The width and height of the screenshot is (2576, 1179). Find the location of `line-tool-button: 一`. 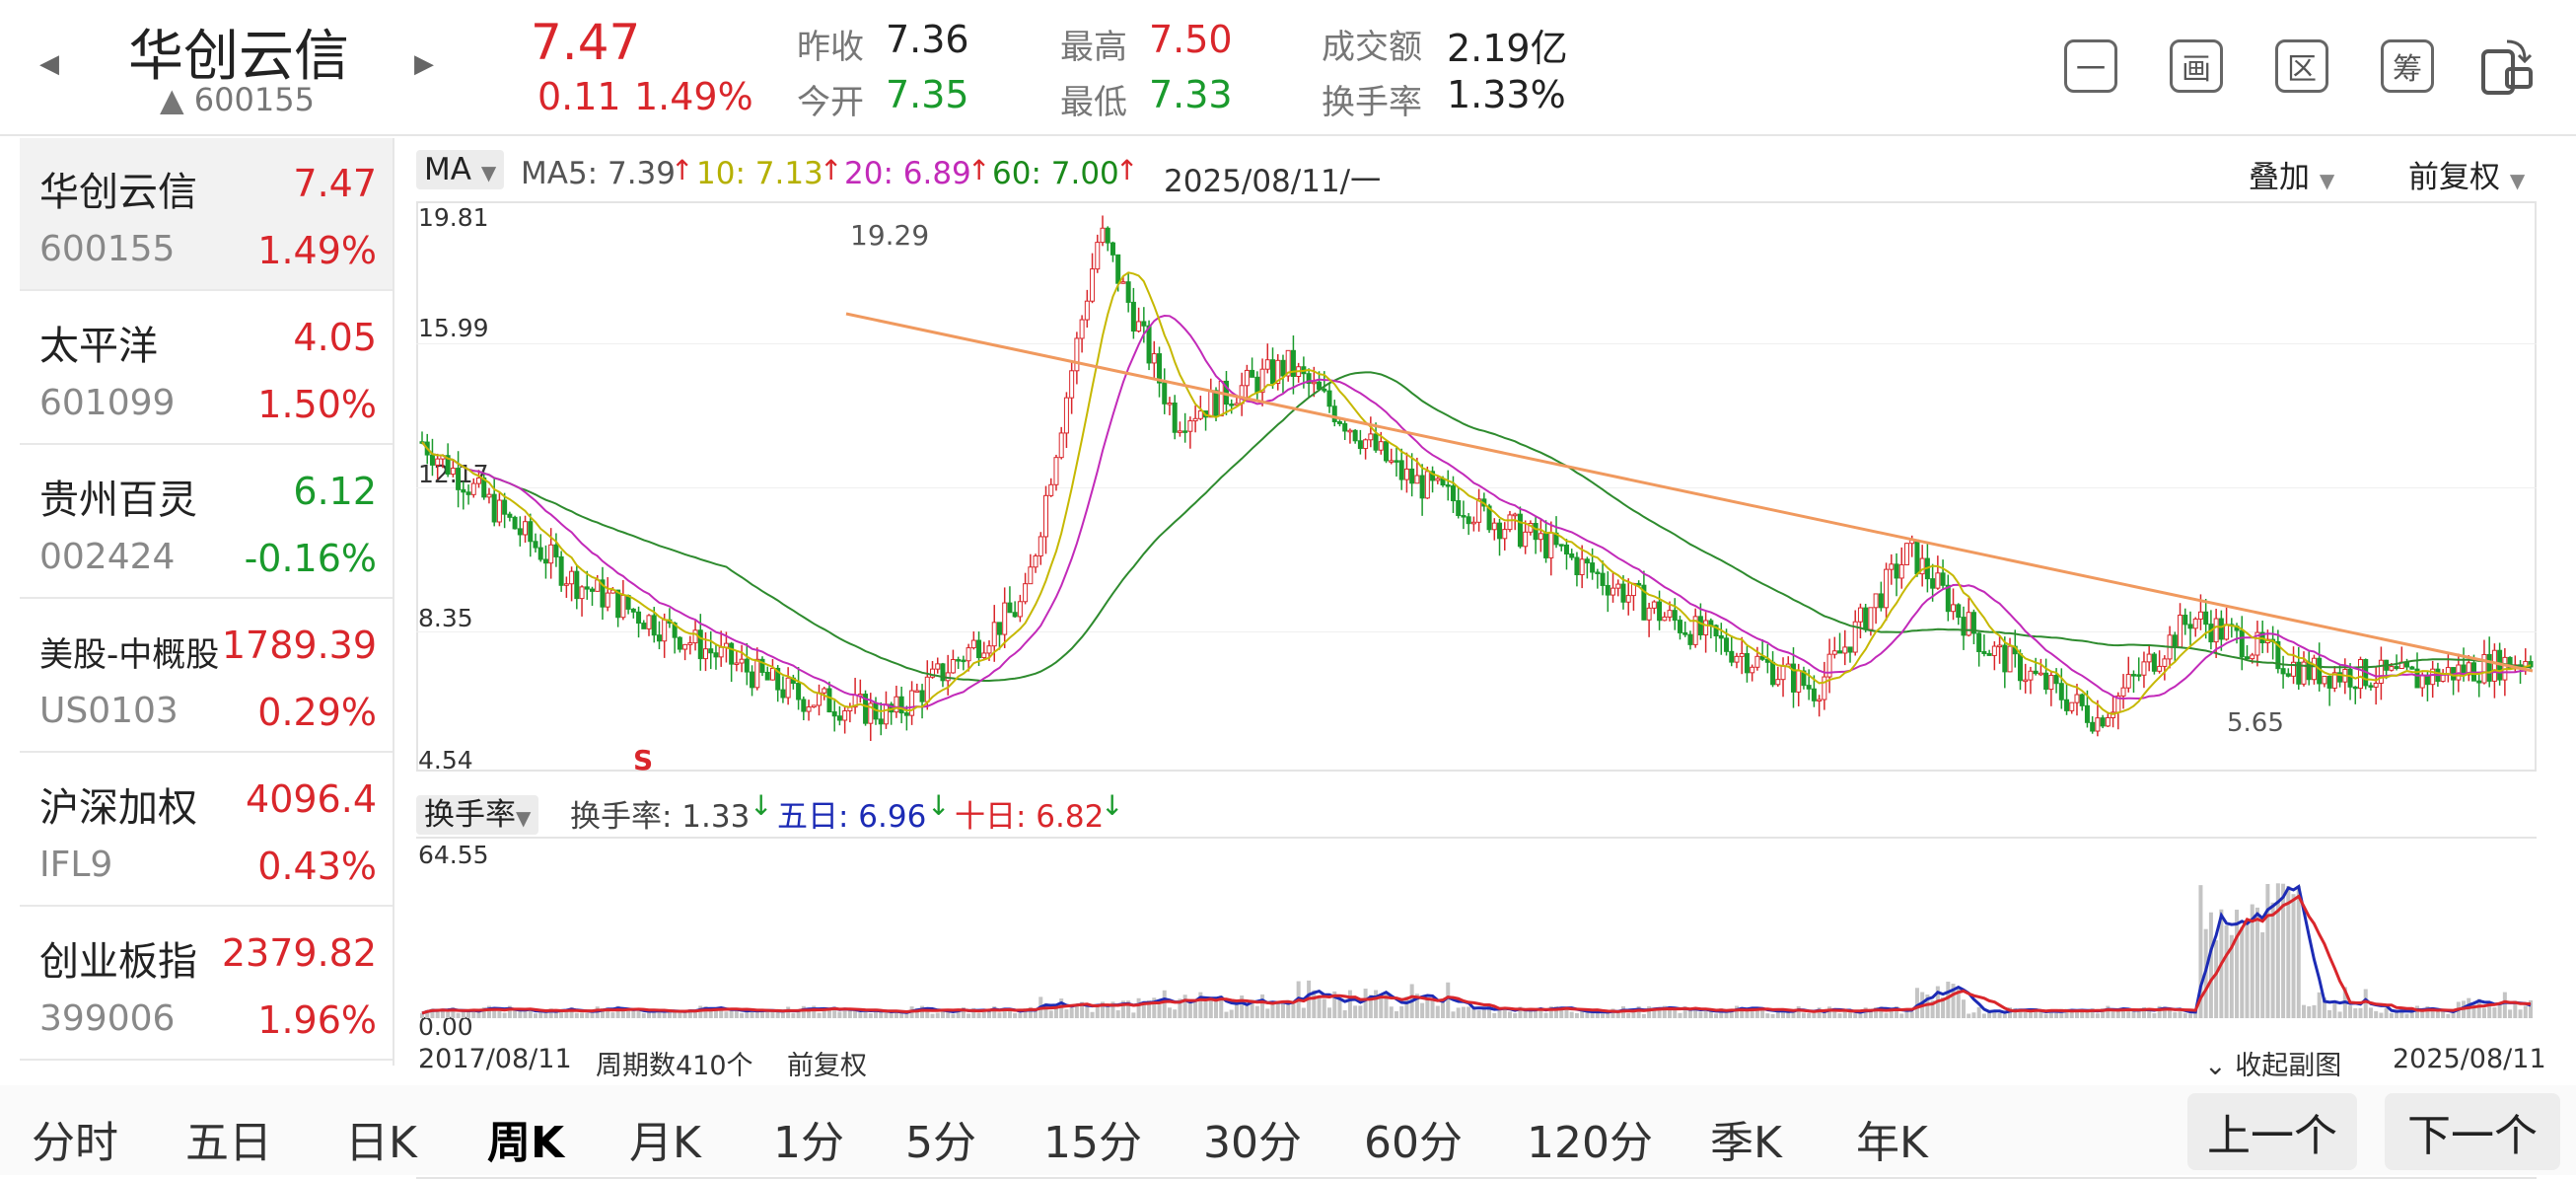

line-tool-button: 一 is located at coordinates (2090, 66).